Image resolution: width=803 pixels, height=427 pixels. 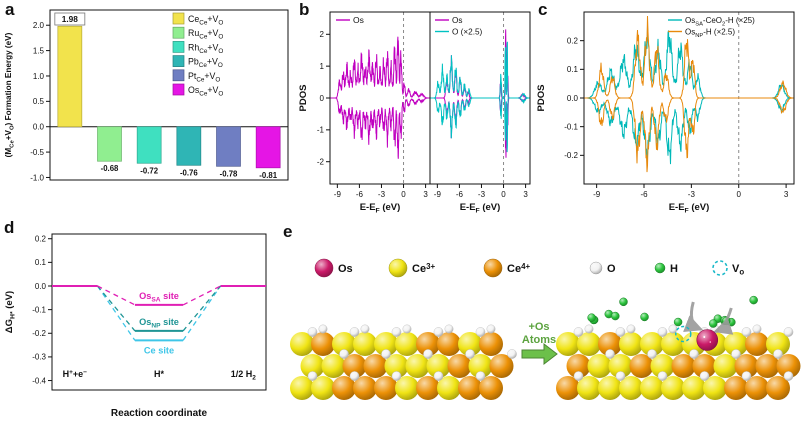 I want to click on legend-label: RhCe+VO, so click(x=205, y=48).